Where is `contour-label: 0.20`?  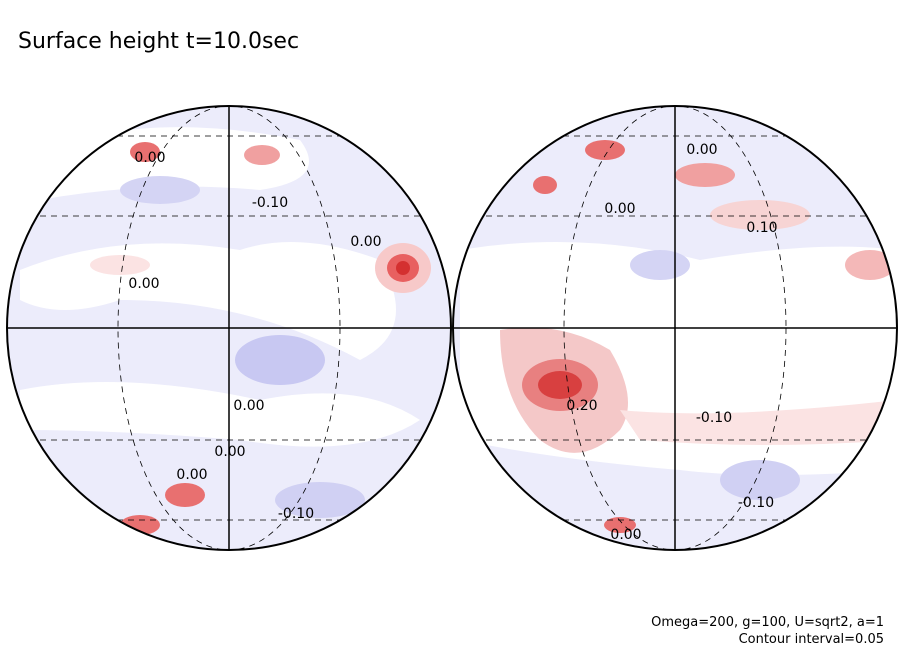
contour-label: 0.20 is located at coordinates (581, 406).